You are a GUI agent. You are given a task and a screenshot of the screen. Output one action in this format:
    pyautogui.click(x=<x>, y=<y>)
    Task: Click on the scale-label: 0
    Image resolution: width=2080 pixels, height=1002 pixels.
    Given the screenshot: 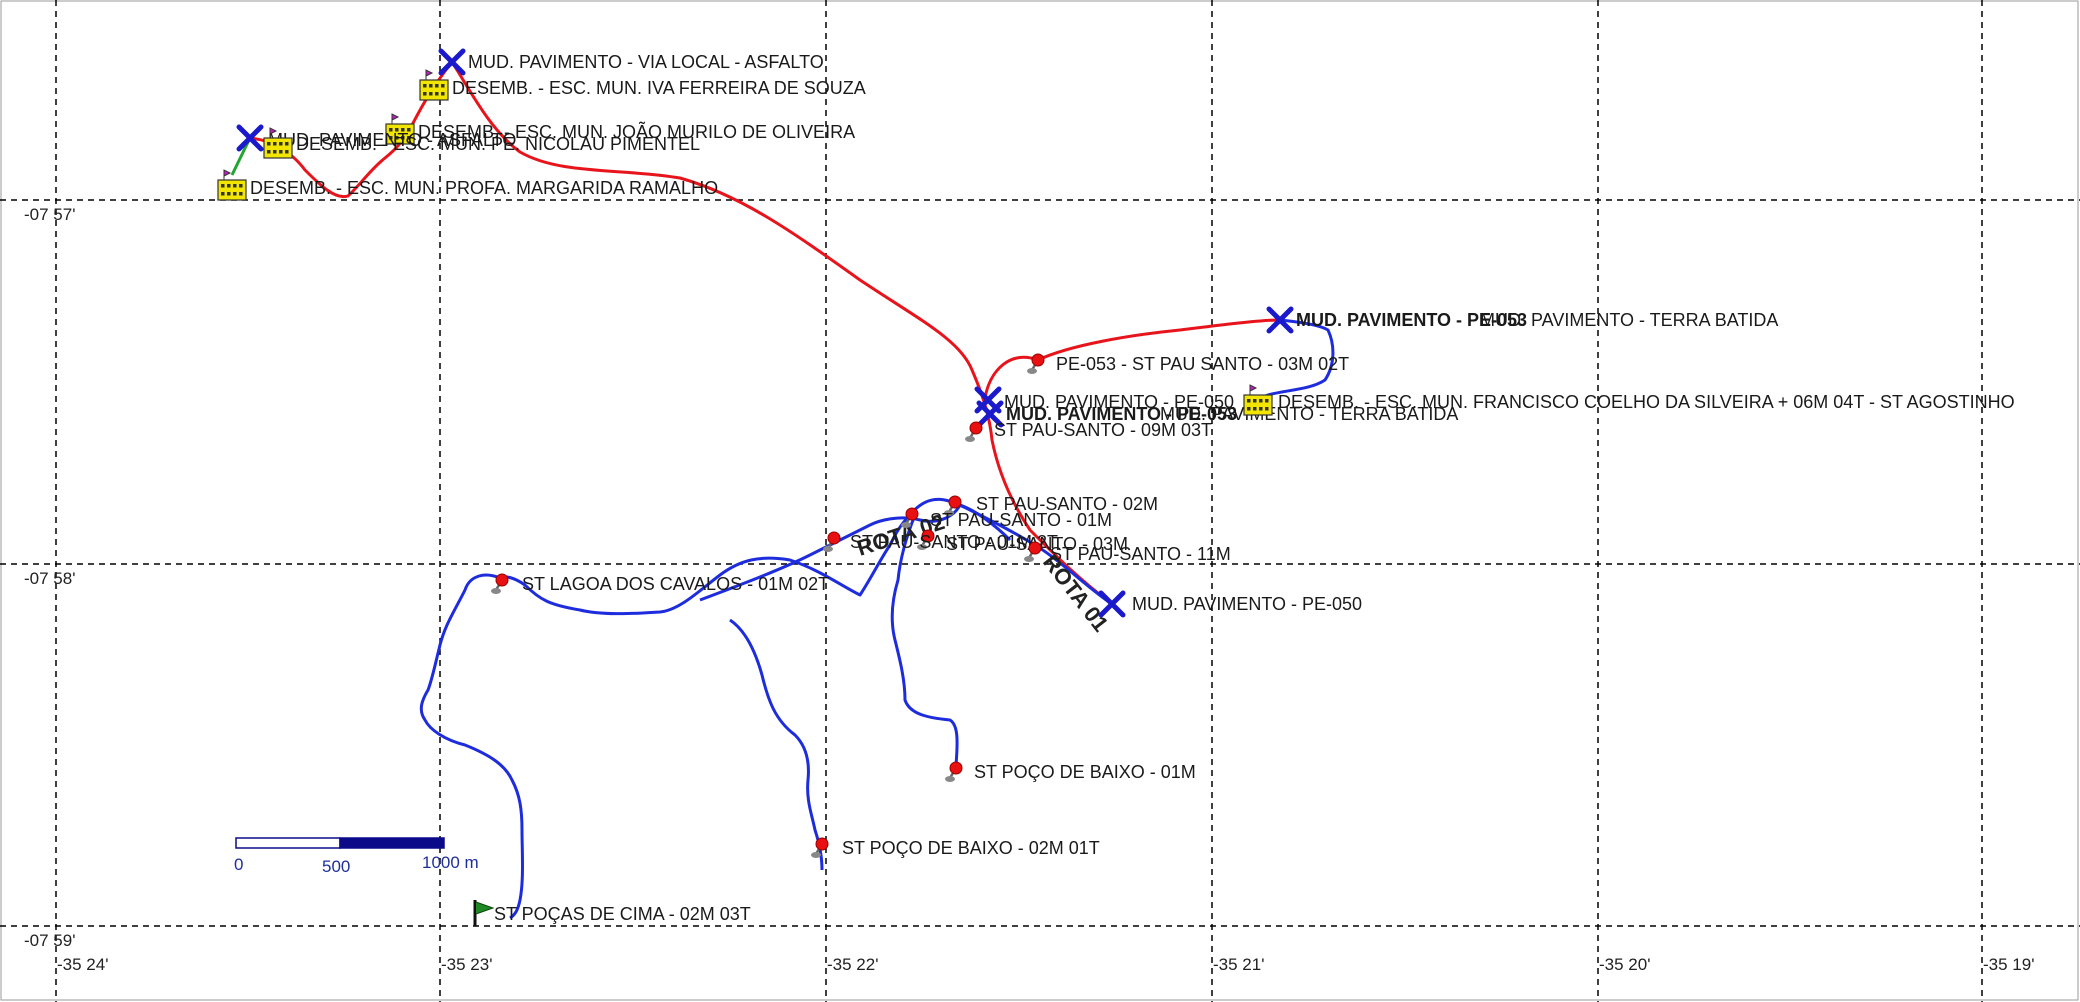 What is the action you would take?
    pyautogui.click(x=238, y=864)
    